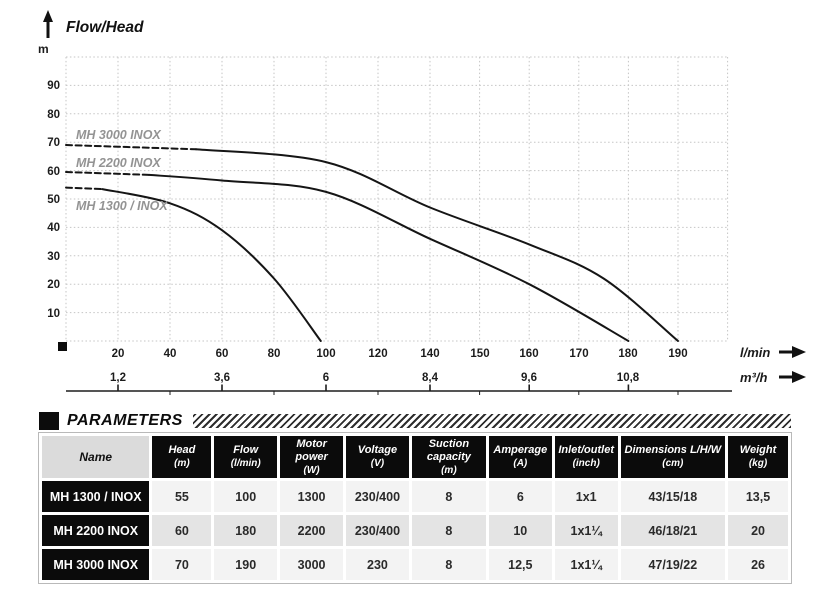 This screenshot has height=596, width=818. What do you see at coordinates (491, 421) in the screenshot?
I see `hatch-stripe-bar` at bounding box center [491, 421].